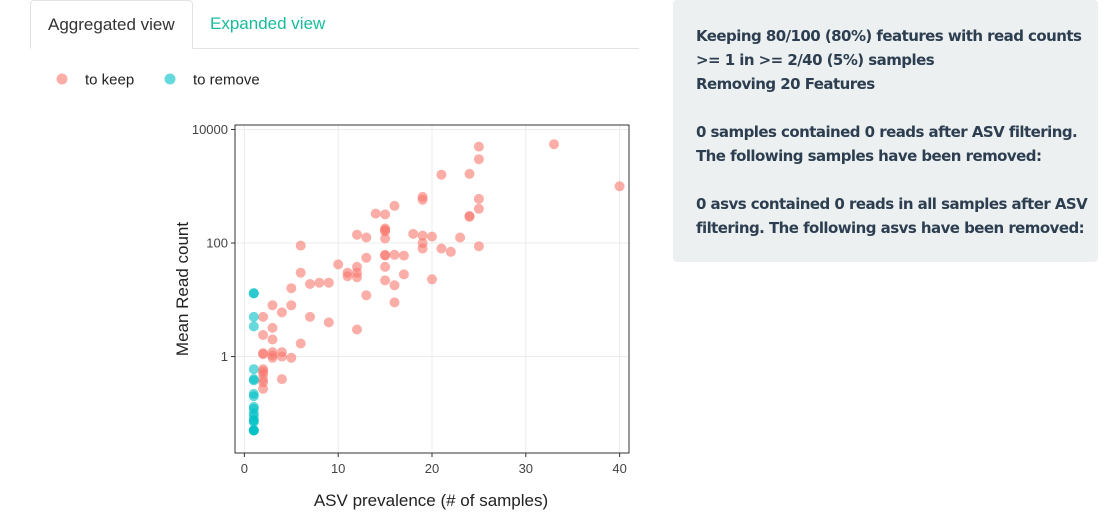  What do you see at coordinates (244, 468) in the screenshot?
I see `x-tick-label: 0` at bounding box center [244, 468].